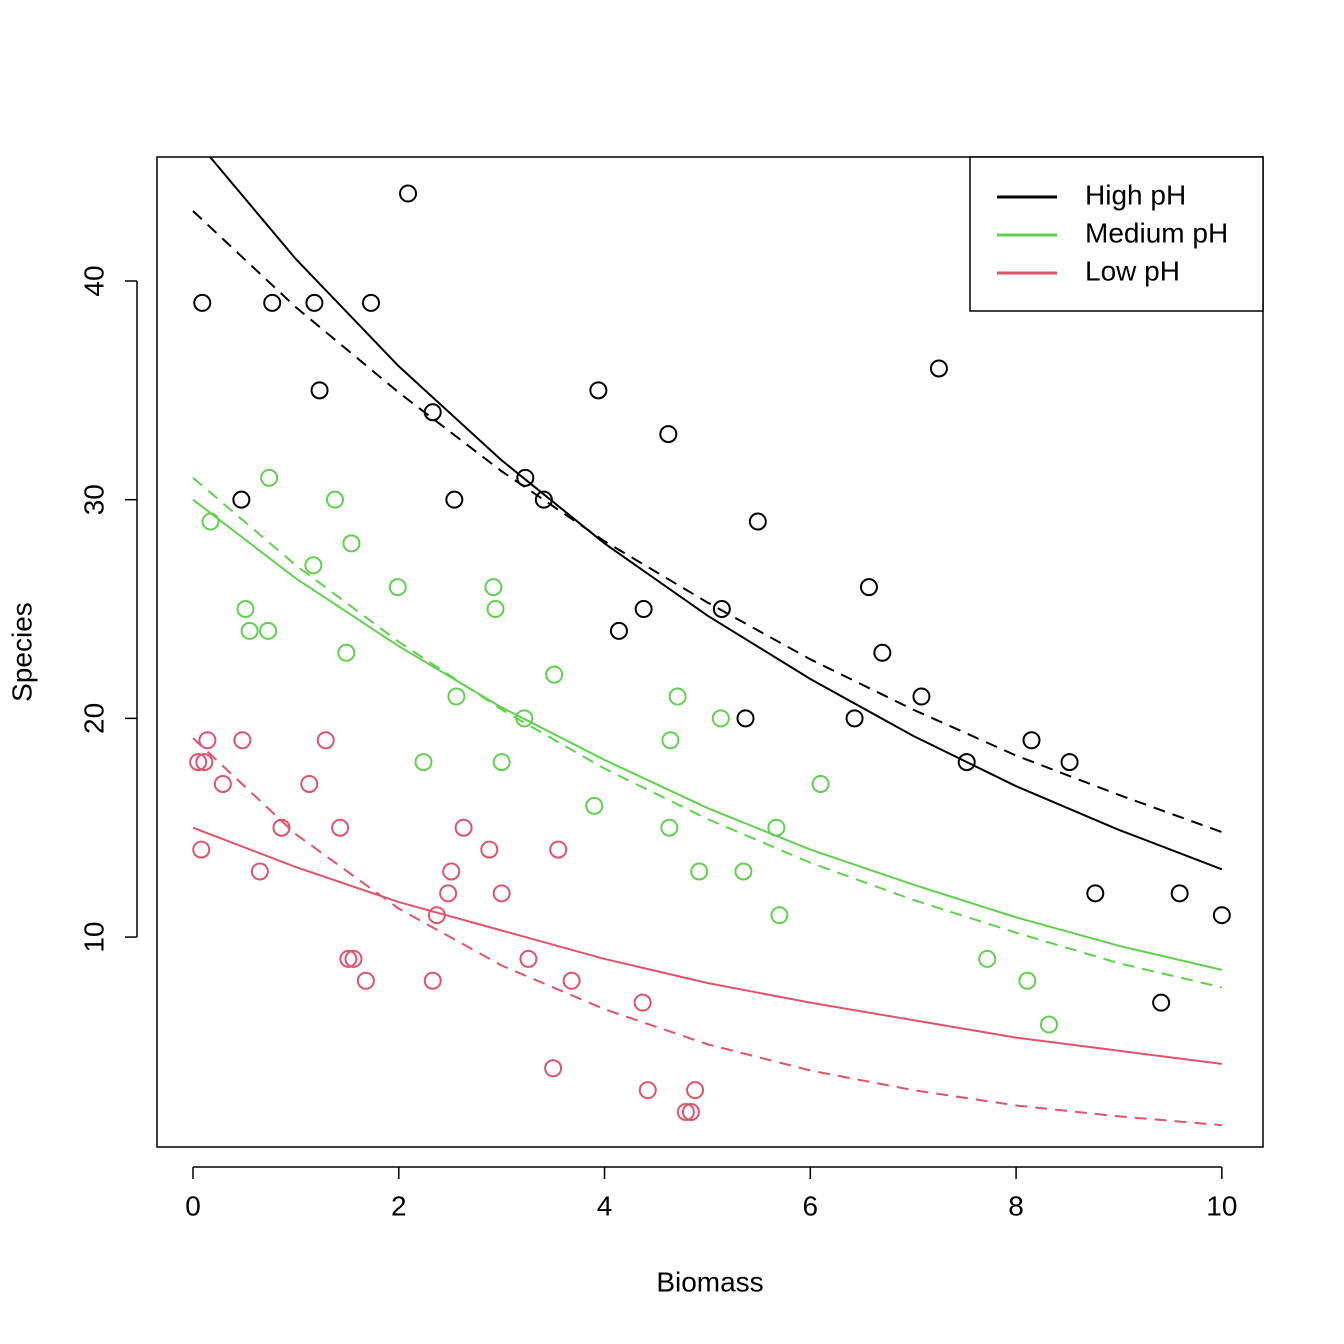  I want to click on legend-label: High pH, so click(1135, 194).